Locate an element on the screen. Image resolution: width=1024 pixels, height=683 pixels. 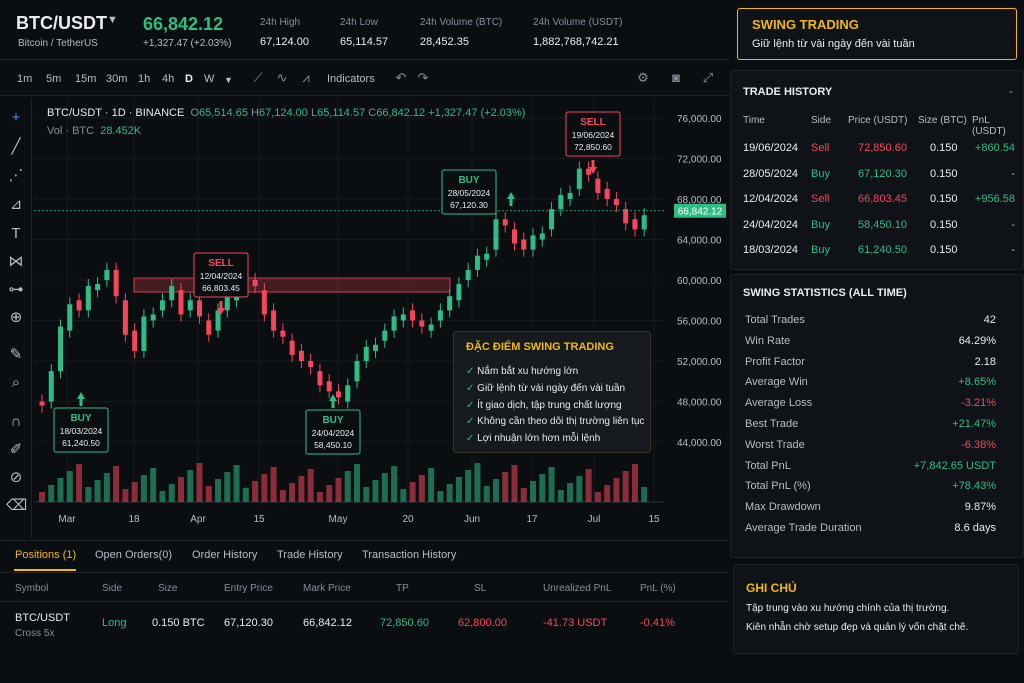
pattern-icon: ⋈ is located at coordinates (16, 261).